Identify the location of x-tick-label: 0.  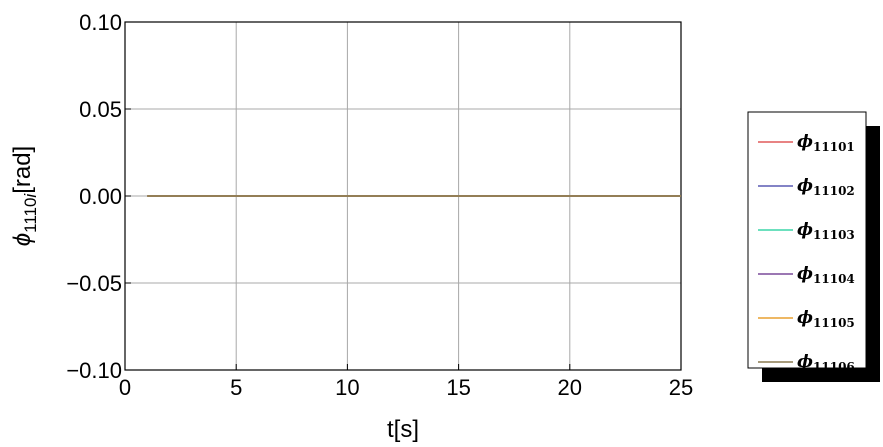
(125, 387).